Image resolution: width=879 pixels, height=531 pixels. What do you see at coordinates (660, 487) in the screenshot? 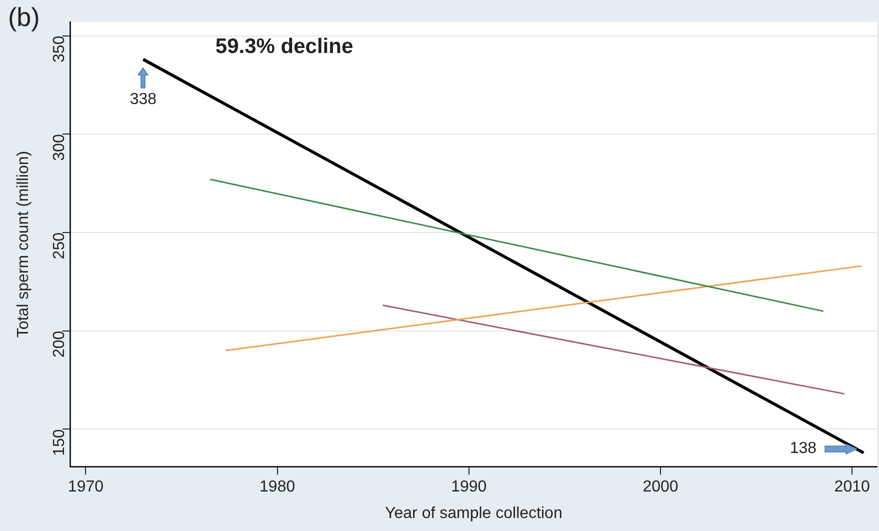
I see `x-tick-label: 2000` at bounding box center [660, 487].